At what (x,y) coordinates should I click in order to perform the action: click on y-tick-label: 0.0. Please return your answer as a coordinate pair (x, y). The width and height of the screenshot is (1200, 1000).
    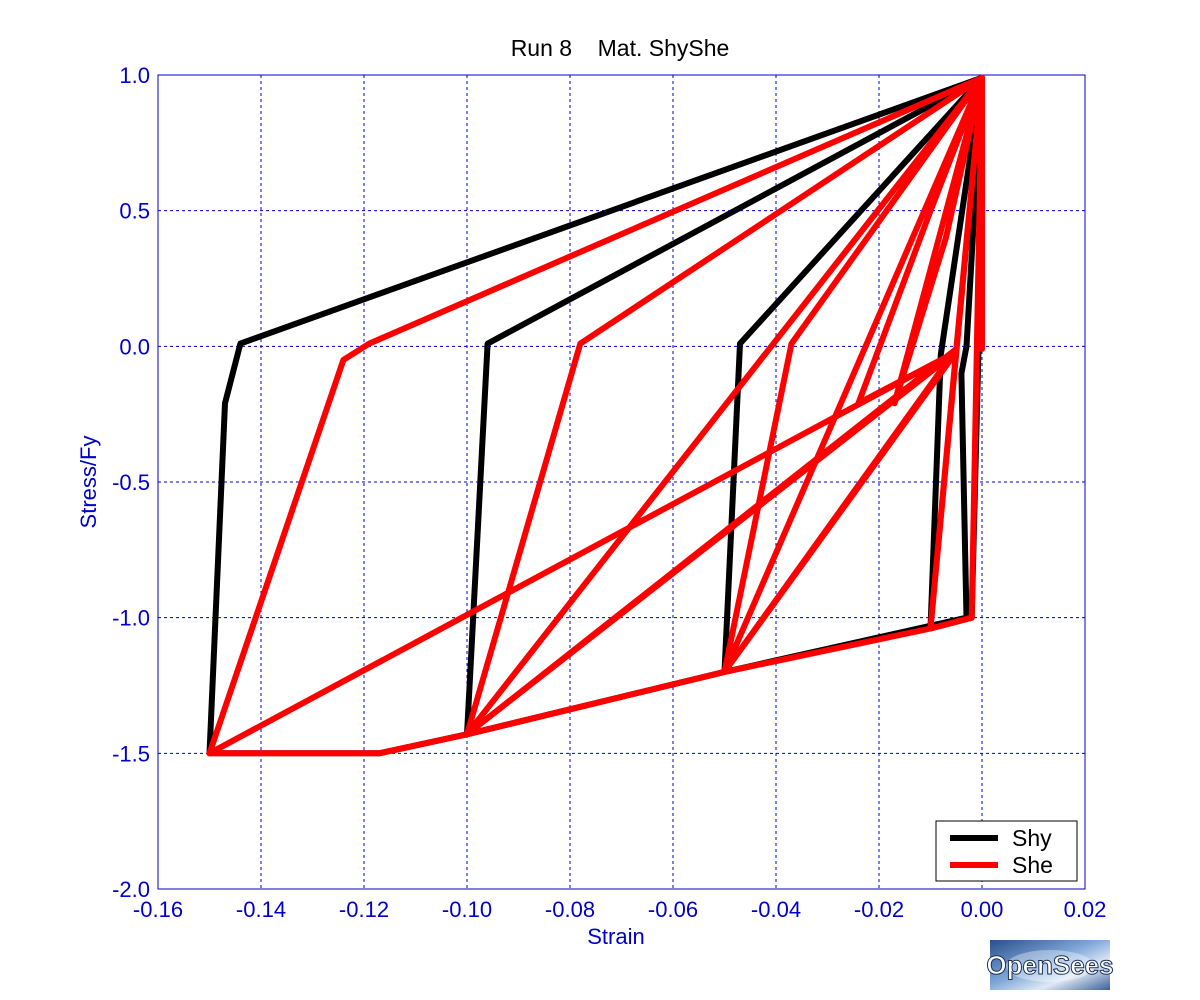
    Looking at the image, I should click on (134, 346).